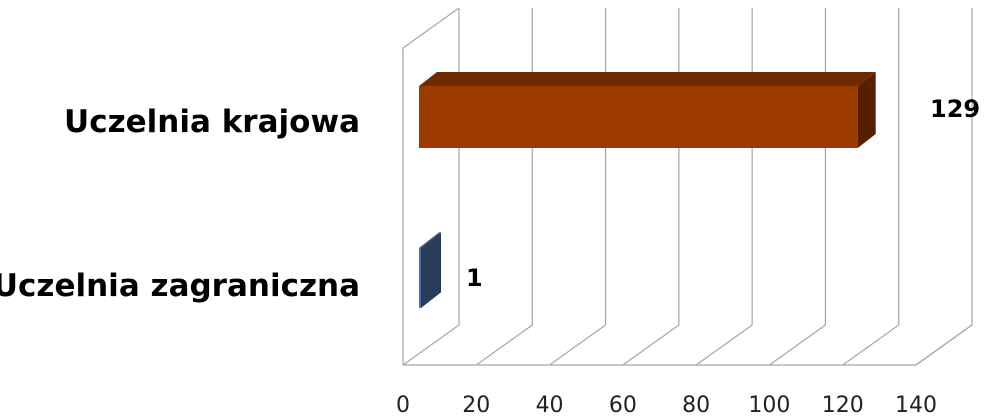 The height and width of the screenshot is (420, 988). What do you see at coordinates (212, 122) in the screenshot?
I see `category-label: Uczelnia krajowa` at bounding box center [212, 122].